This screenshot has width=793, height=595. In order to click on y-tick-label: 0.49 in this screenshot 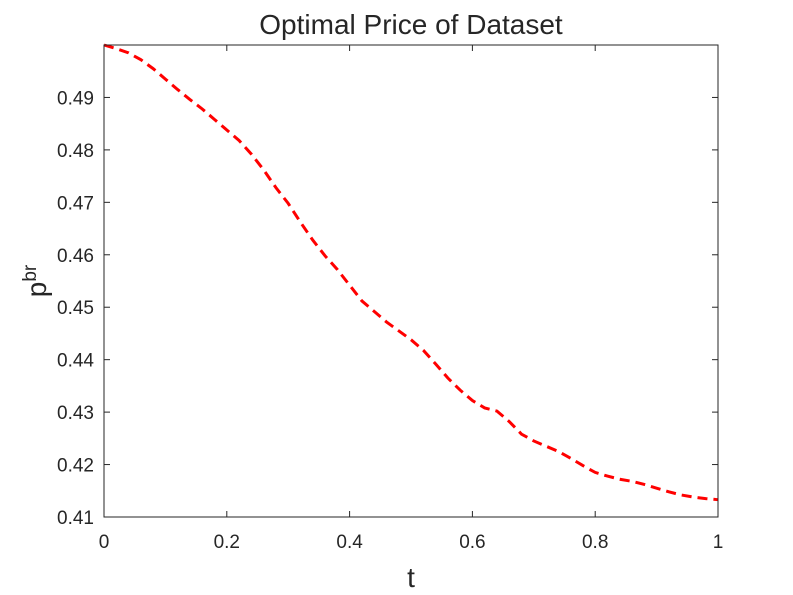, I will do `click(75, 98)`.